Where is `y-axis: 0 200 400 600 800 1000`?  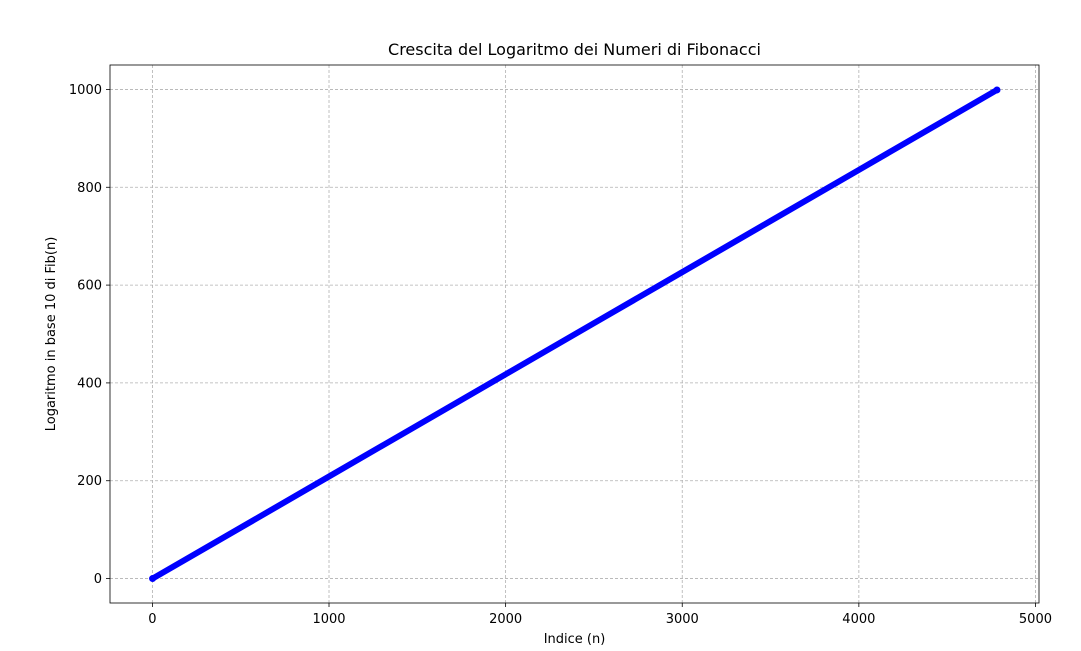
y-axis: 0 200 400 600 800 1000 is located at coordinates (89, 335).